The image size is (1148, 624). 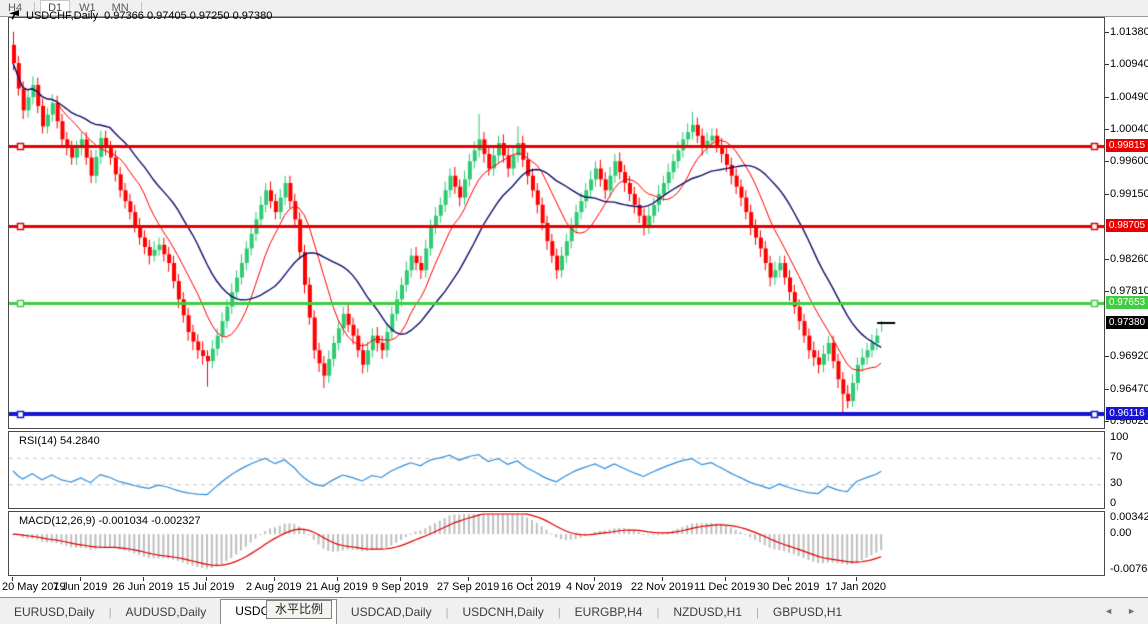 I want to click on date-axis-label: 26 Jun 2019, so click(x=142, y=587).